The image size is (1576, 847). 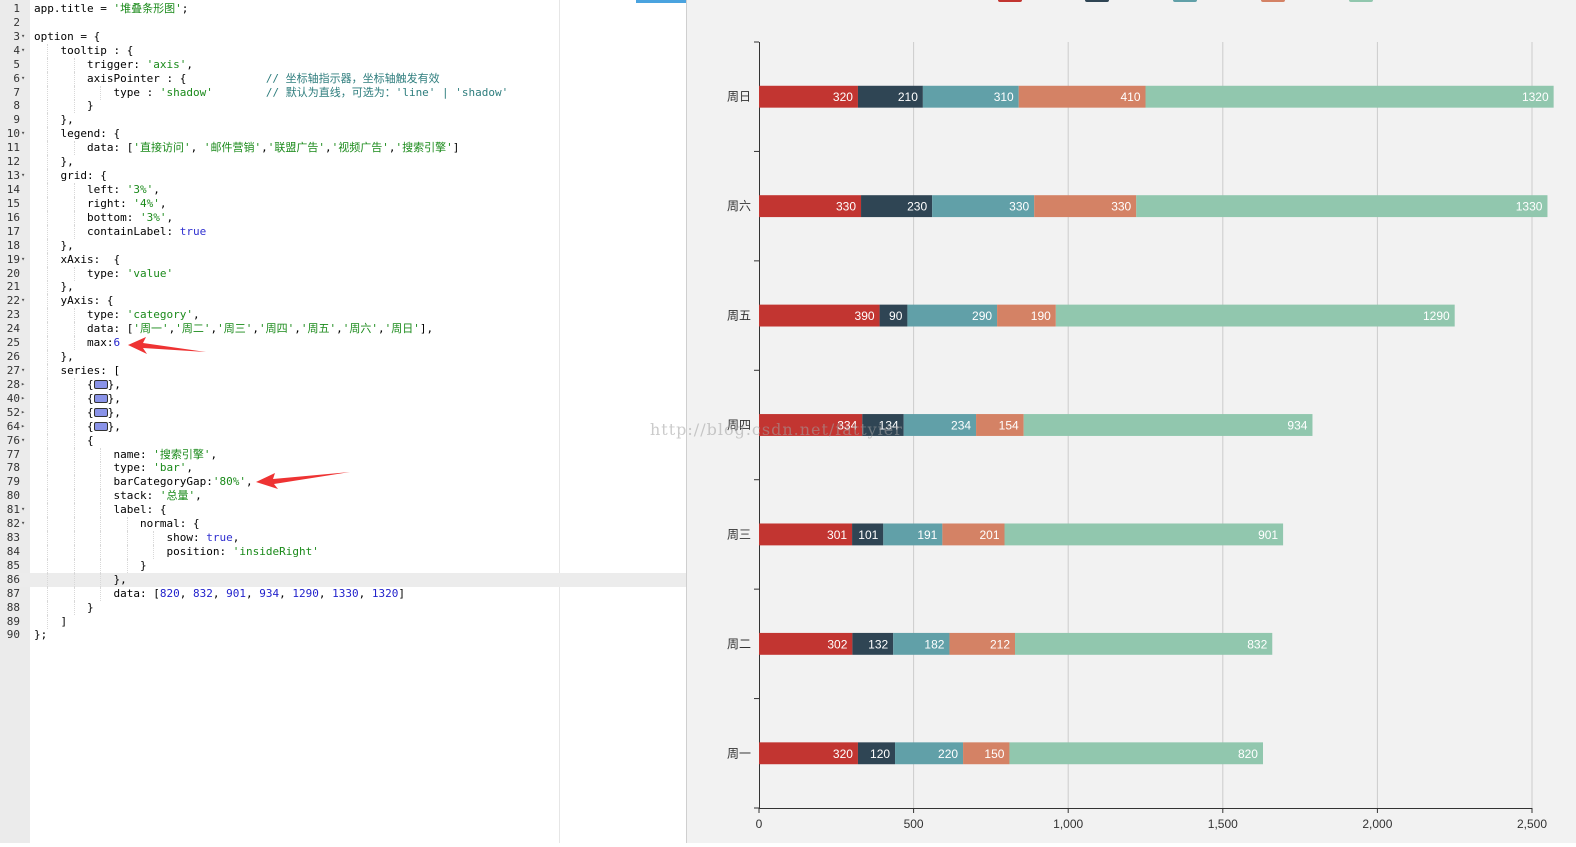 I want to click on code-line: 6 ▾ axisPointer : { // 坐标轴指示器，坐标轴触发有效, so click(x=343, y=78).